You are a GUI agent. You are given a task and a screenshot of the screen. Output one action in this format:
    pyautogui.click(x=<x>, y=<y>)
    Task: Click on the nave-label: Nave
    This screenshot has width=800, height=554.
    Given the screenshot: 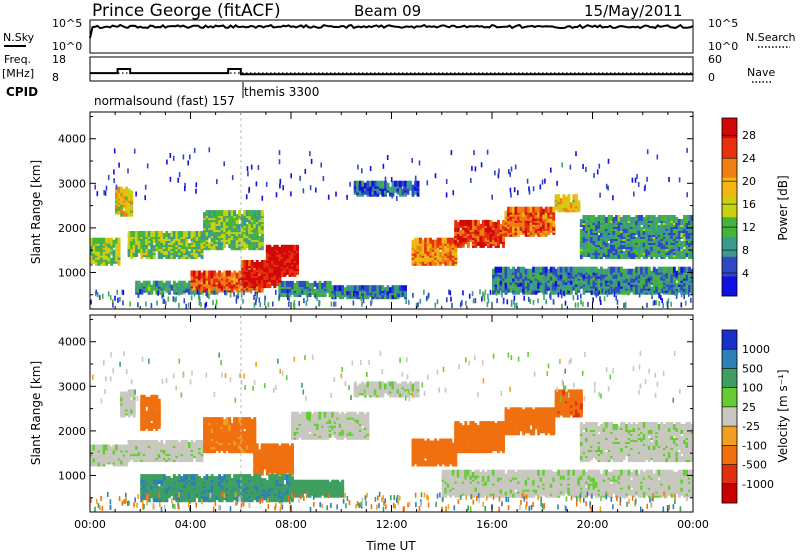 What is the action you would take?
    pyautogui.click(x=761, y=72)
    